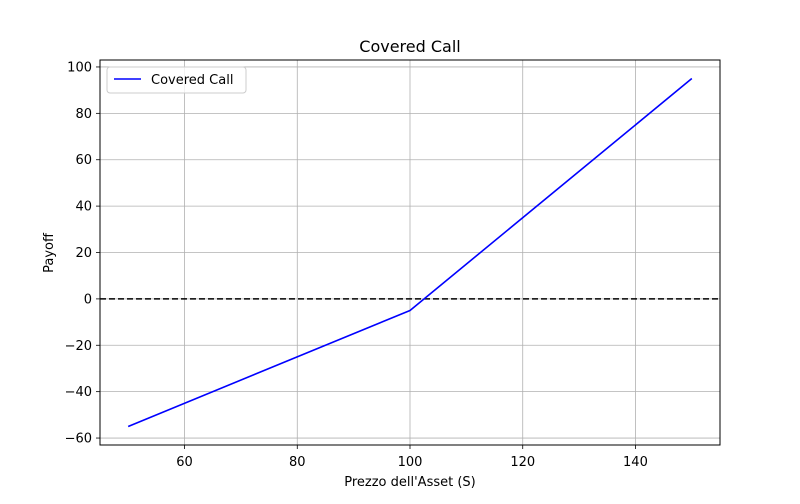 The width and height of the screenshot is (800, 504). I want to click on y-tick-label: −60, so click(78, 439).